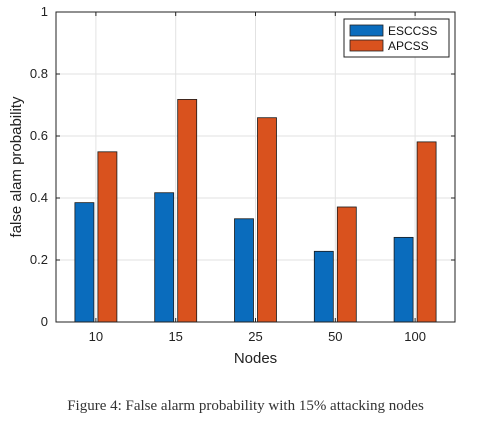 The image size is (491, 427). I want to click on x-tick-label: 50, so click(335, 336).